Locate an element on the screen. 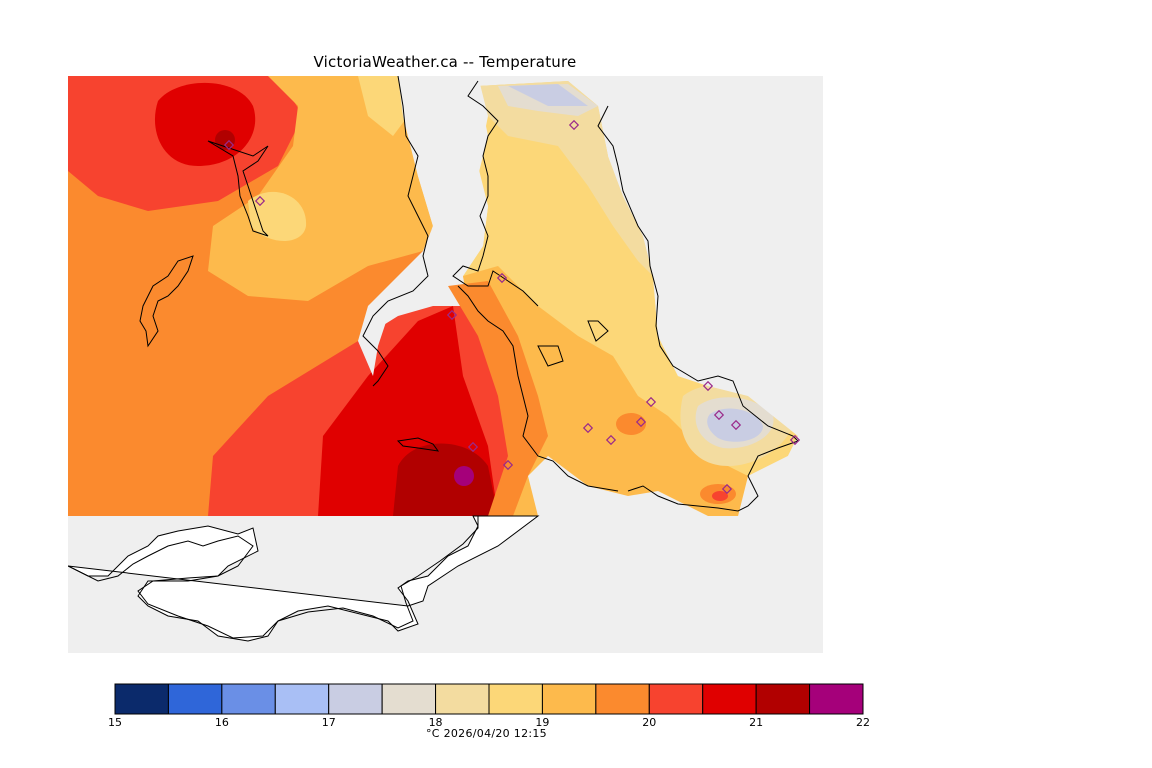 The image size is (1152, 768). color-scale-bar is located at coordinates (489, 699).